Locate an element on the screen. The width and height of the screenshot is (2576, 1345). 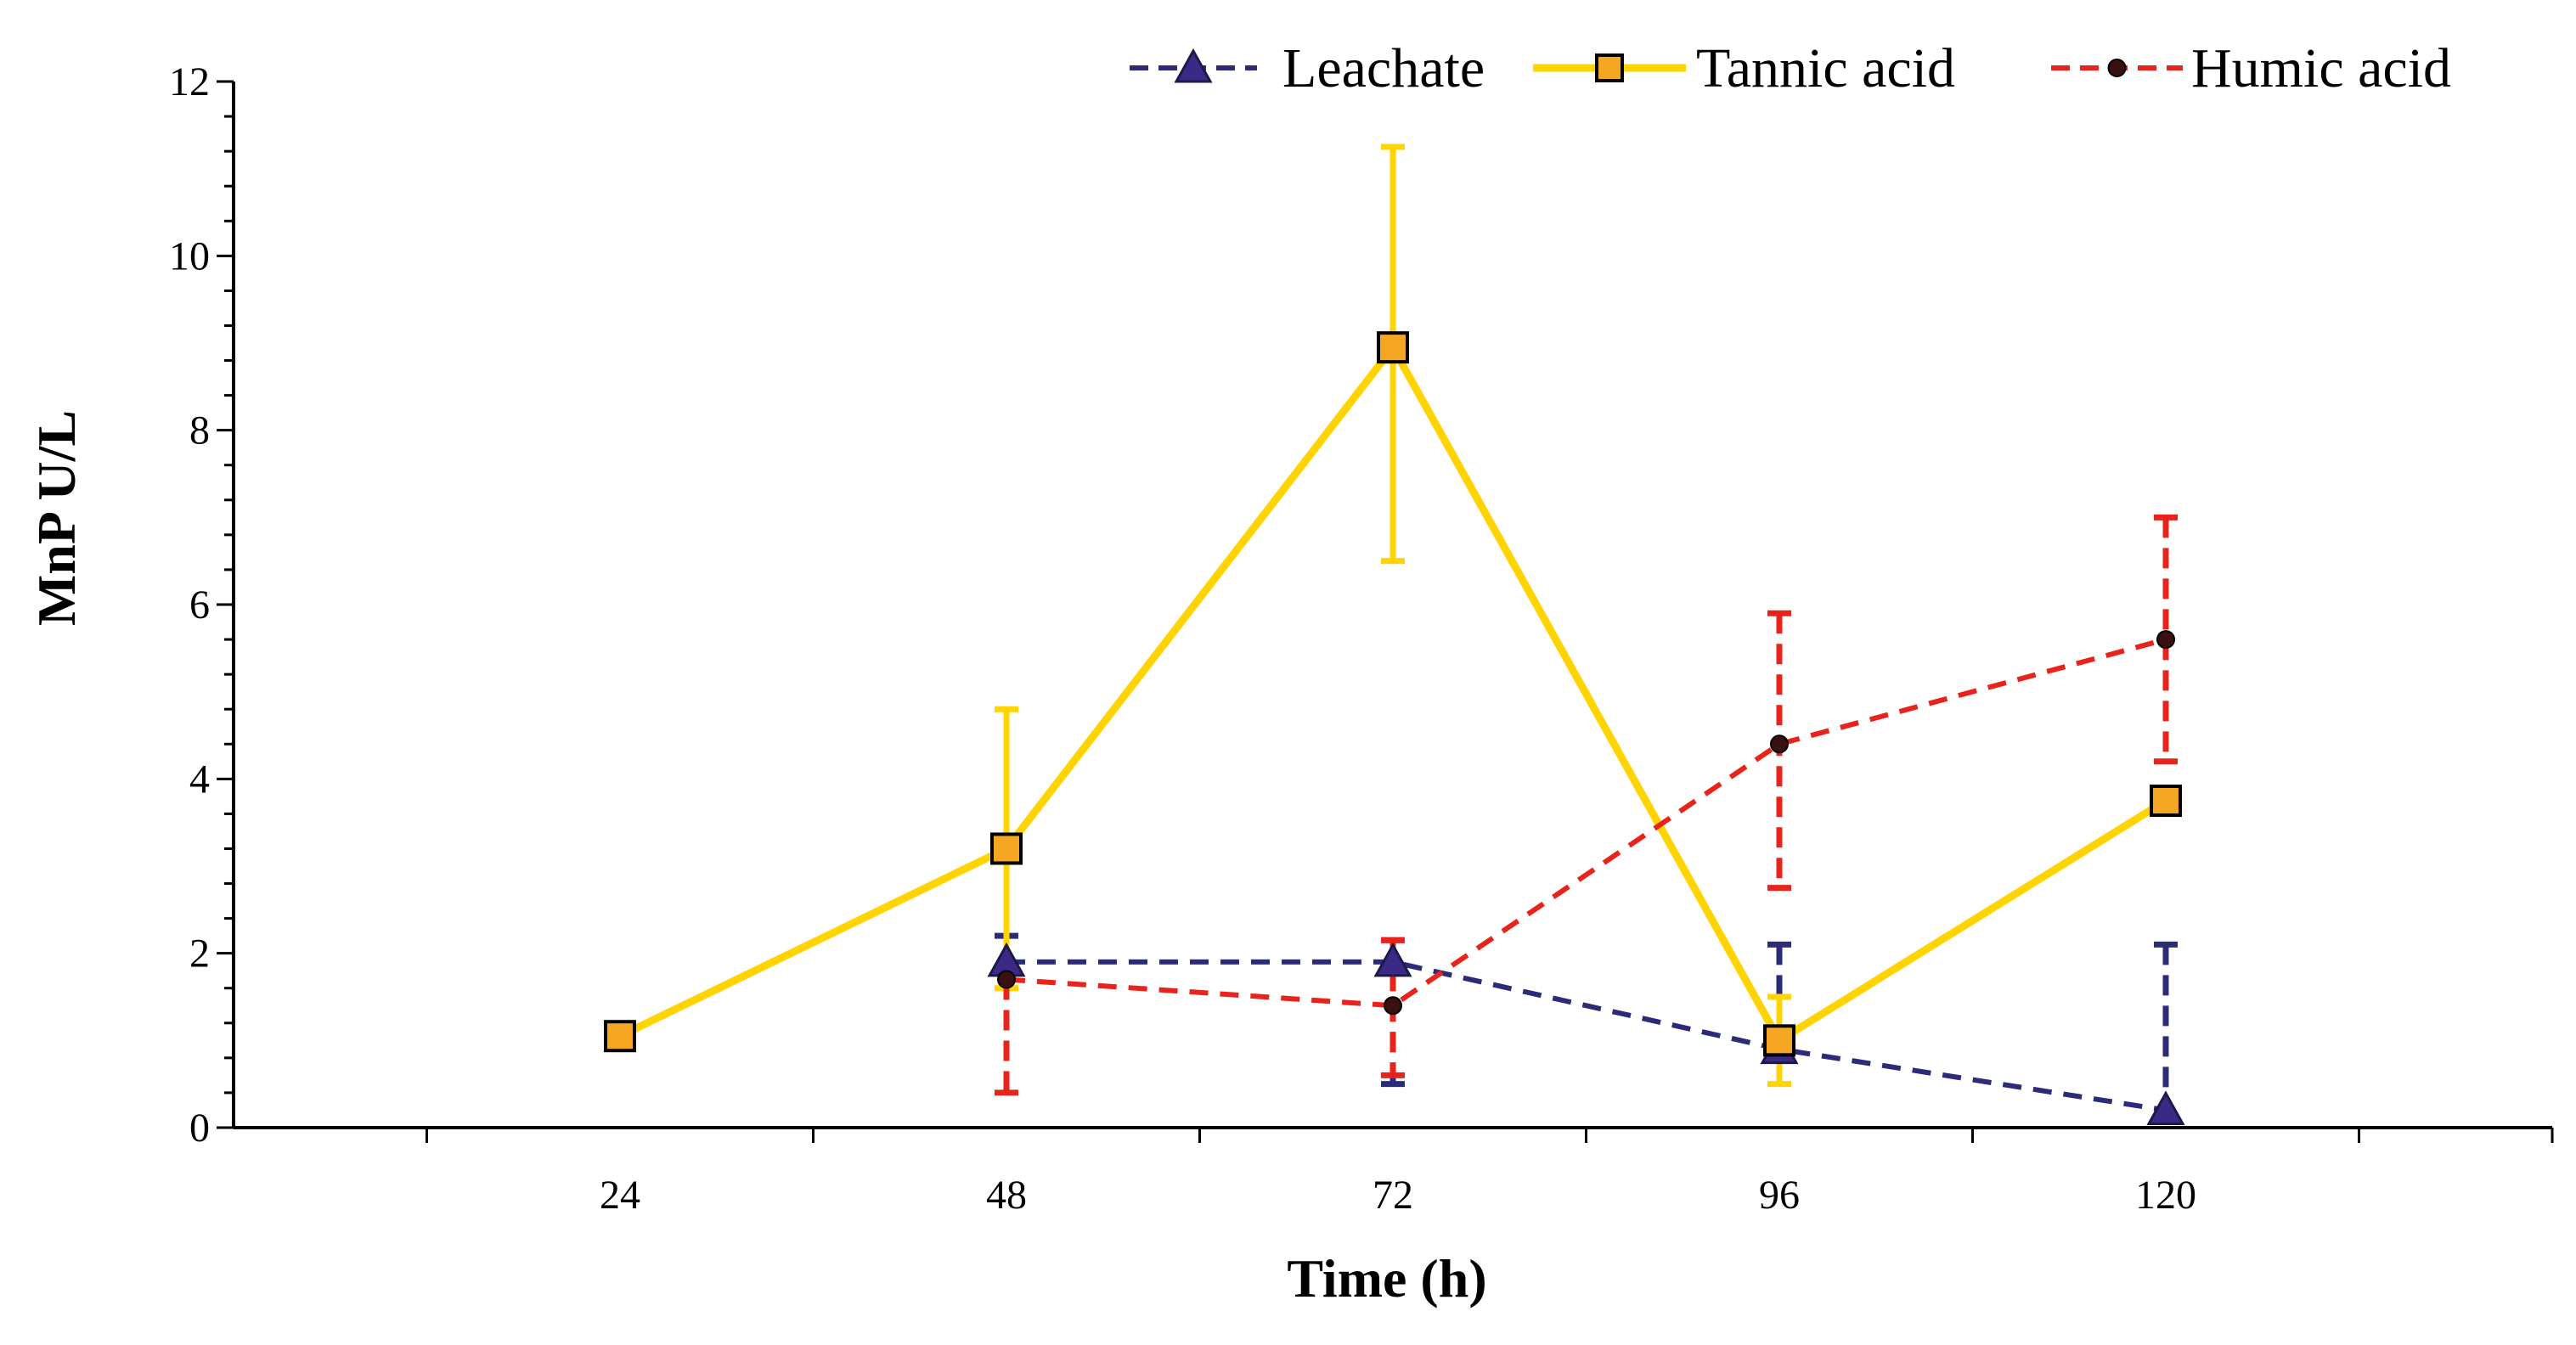
legend-leachate-label: Leachate is located at coordinates (1383, 68).